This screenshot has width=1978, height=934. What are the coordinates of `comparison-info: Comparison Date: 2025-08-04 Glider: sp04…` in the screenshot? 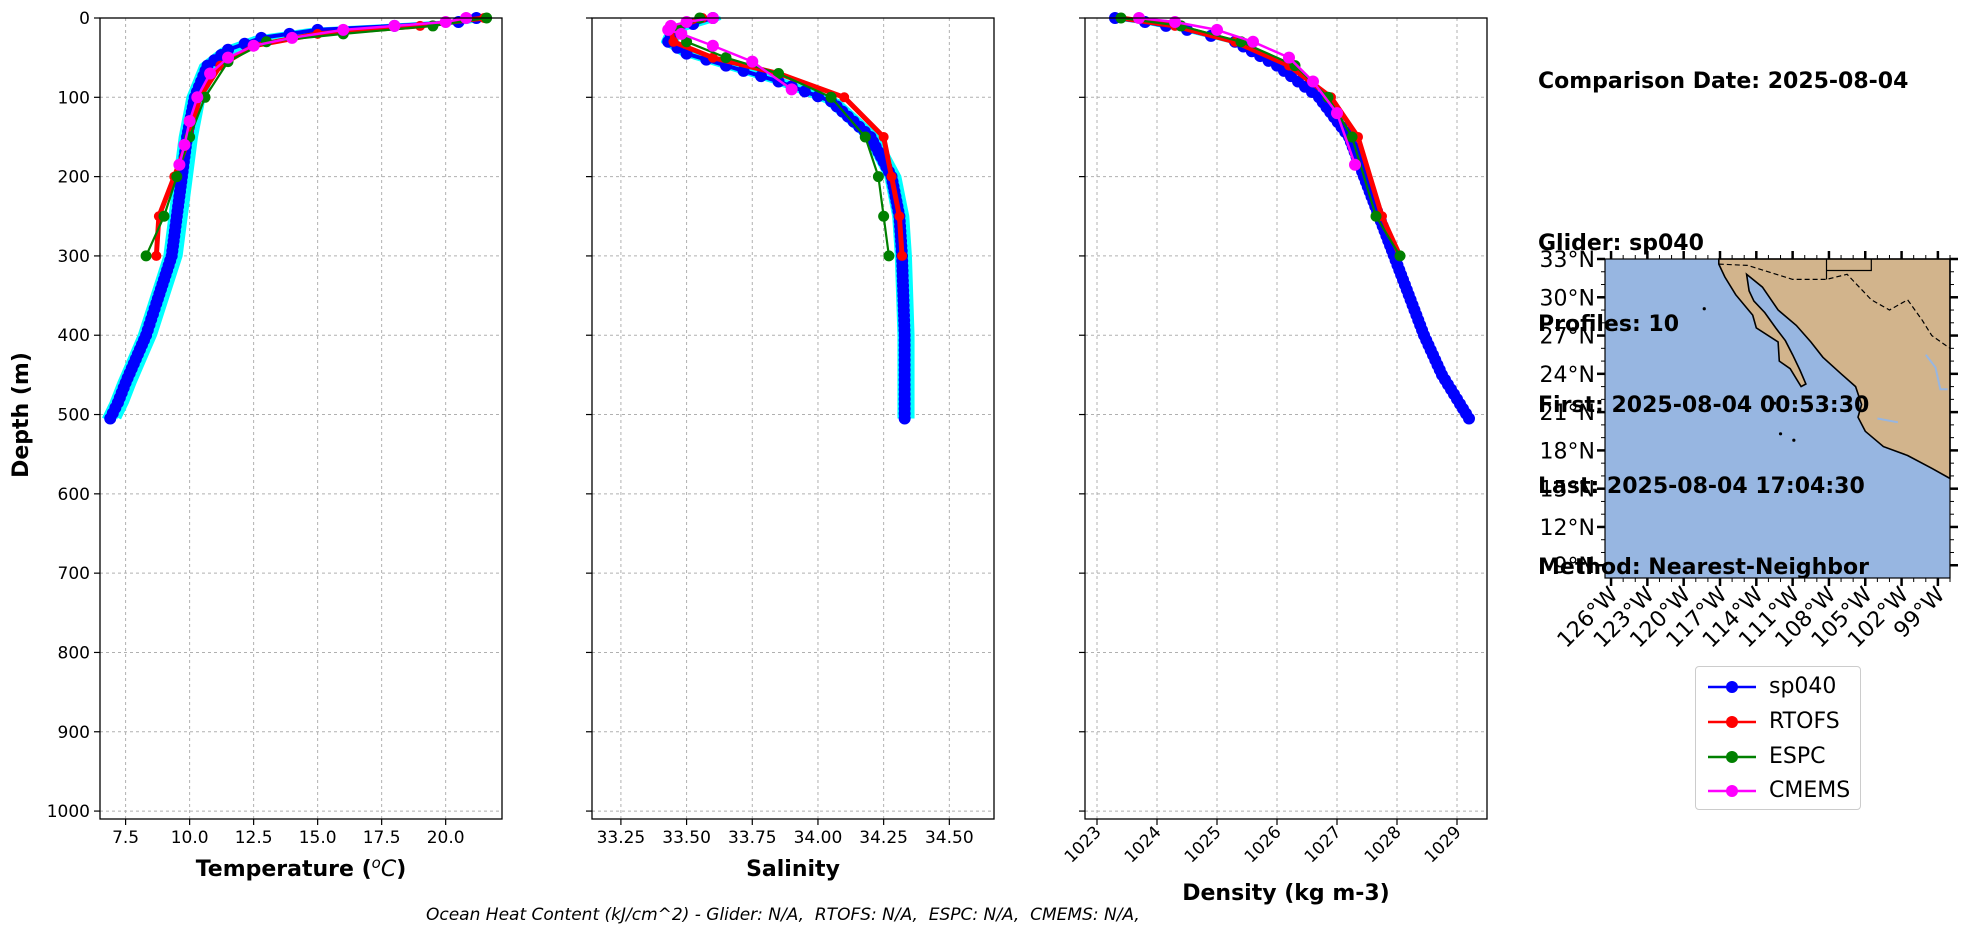 It's located at (1723, 311).